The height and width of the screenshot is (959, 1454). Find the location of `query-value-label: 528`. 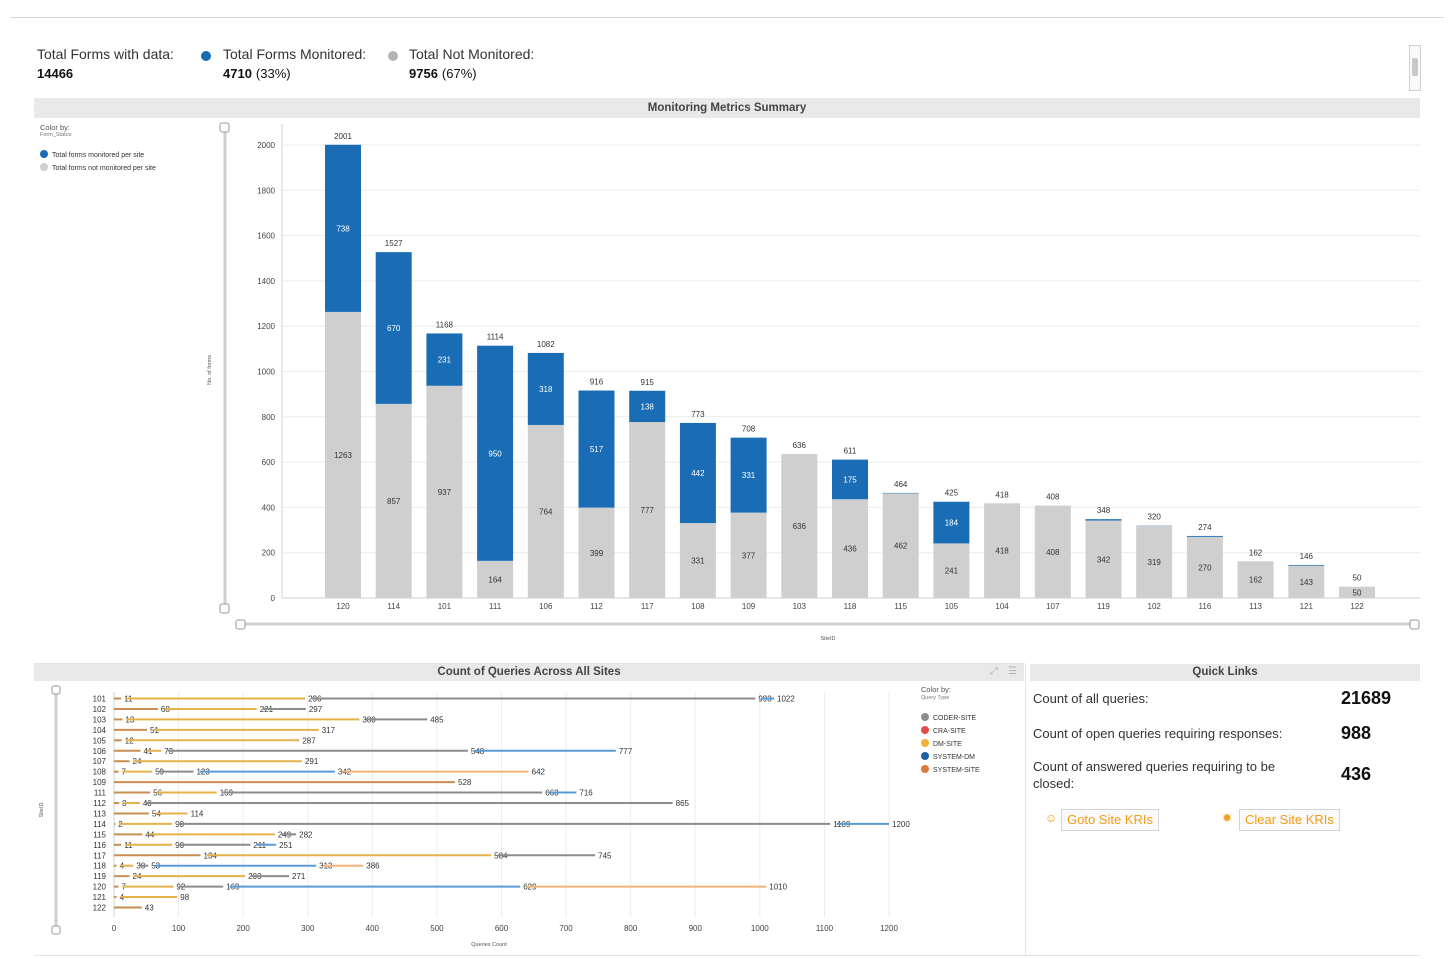

query-value-label: 528 is located at coordinates (465, 782).